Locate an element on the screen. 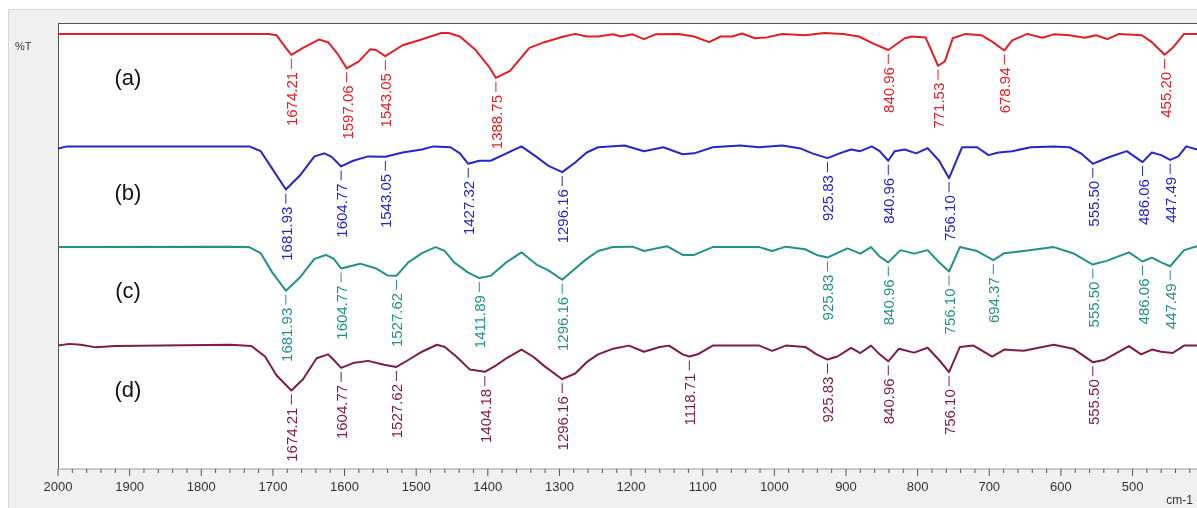  annotation: 1411.89 is located at coordinates (479, 322).